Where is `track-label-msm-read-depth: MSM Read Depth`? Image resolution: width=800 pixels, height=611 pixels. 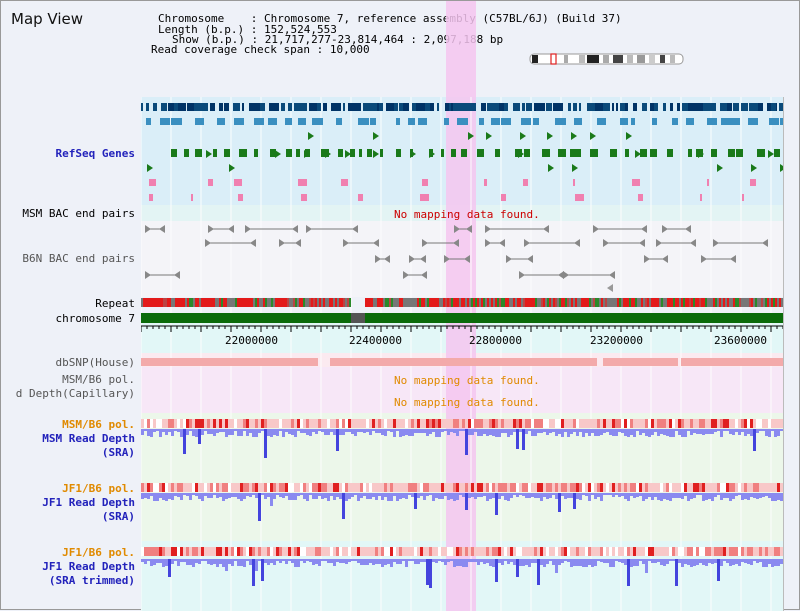
track-label-msm-read-depth: MSM Read Depth is located at coordinates (88, 438).